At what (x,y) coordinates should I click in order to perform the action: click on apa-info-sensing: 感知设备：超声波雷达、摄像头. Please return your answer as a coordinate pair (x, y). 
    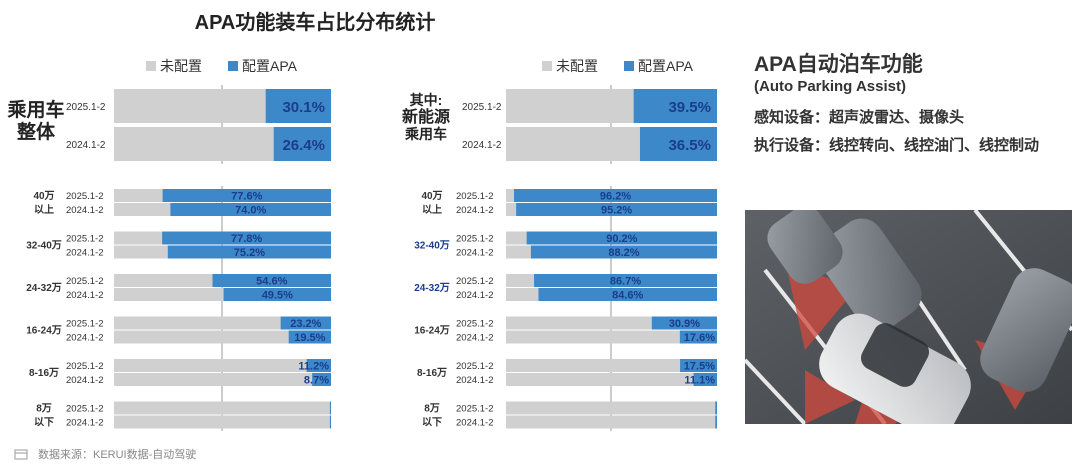
    Looking at the image, I should click on (859, 117).